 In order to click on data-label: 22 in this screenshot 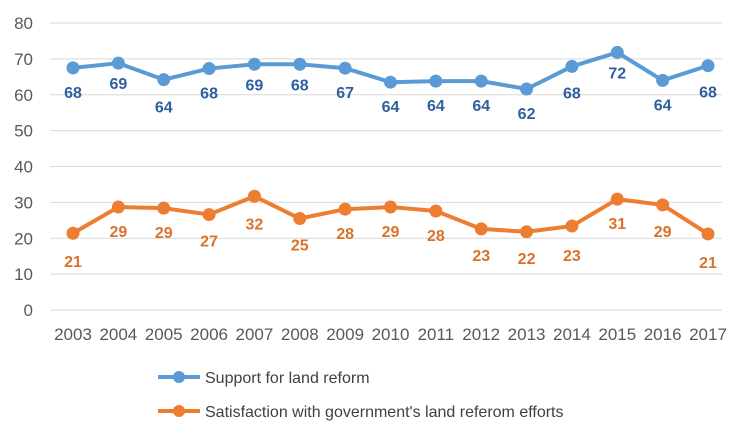, I will do `click(527, 259)`.